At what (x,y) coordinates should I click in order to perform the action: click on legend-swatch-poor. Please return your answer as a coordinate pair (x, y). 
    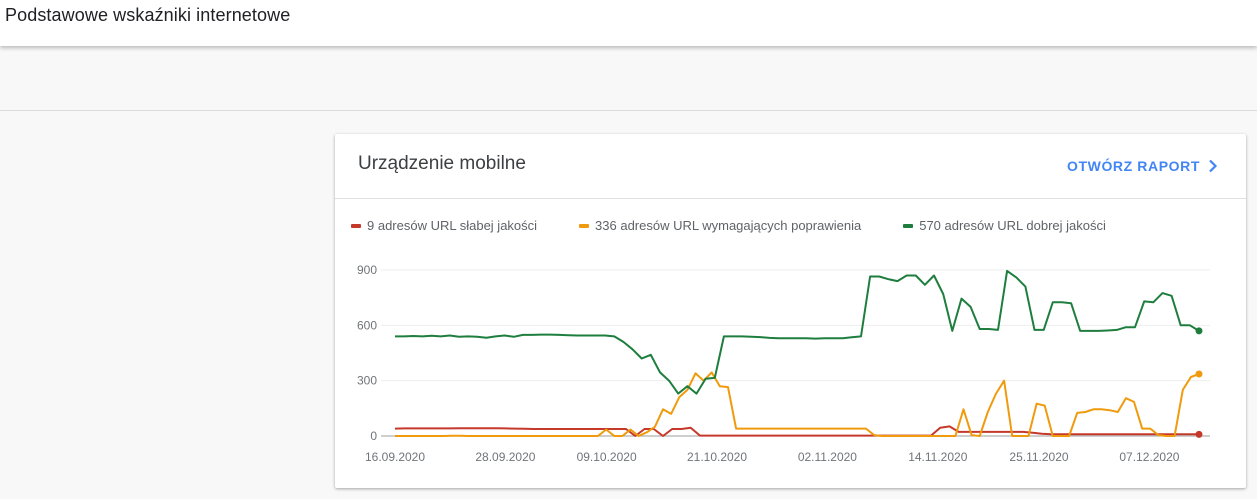
    Looking at the image, I should click on (356, 225).